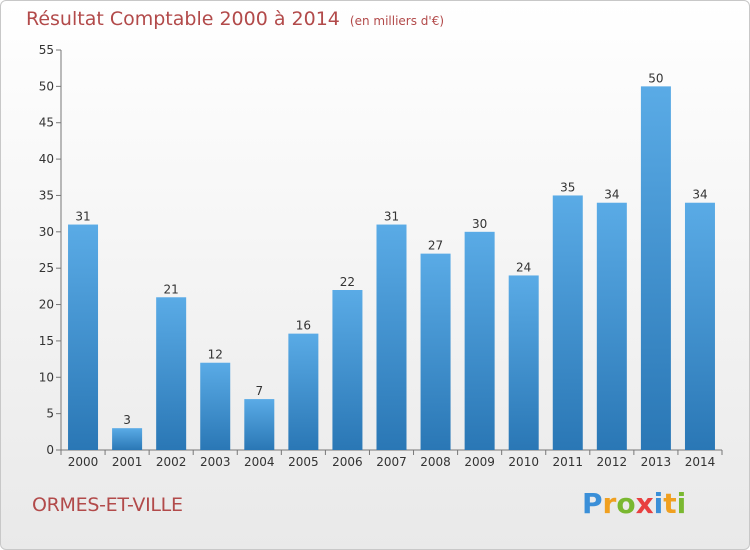 Image resolution: width=750 pixels, height=550 pixels. I want to click on x-tick-label: 2011, so click(567, 462).